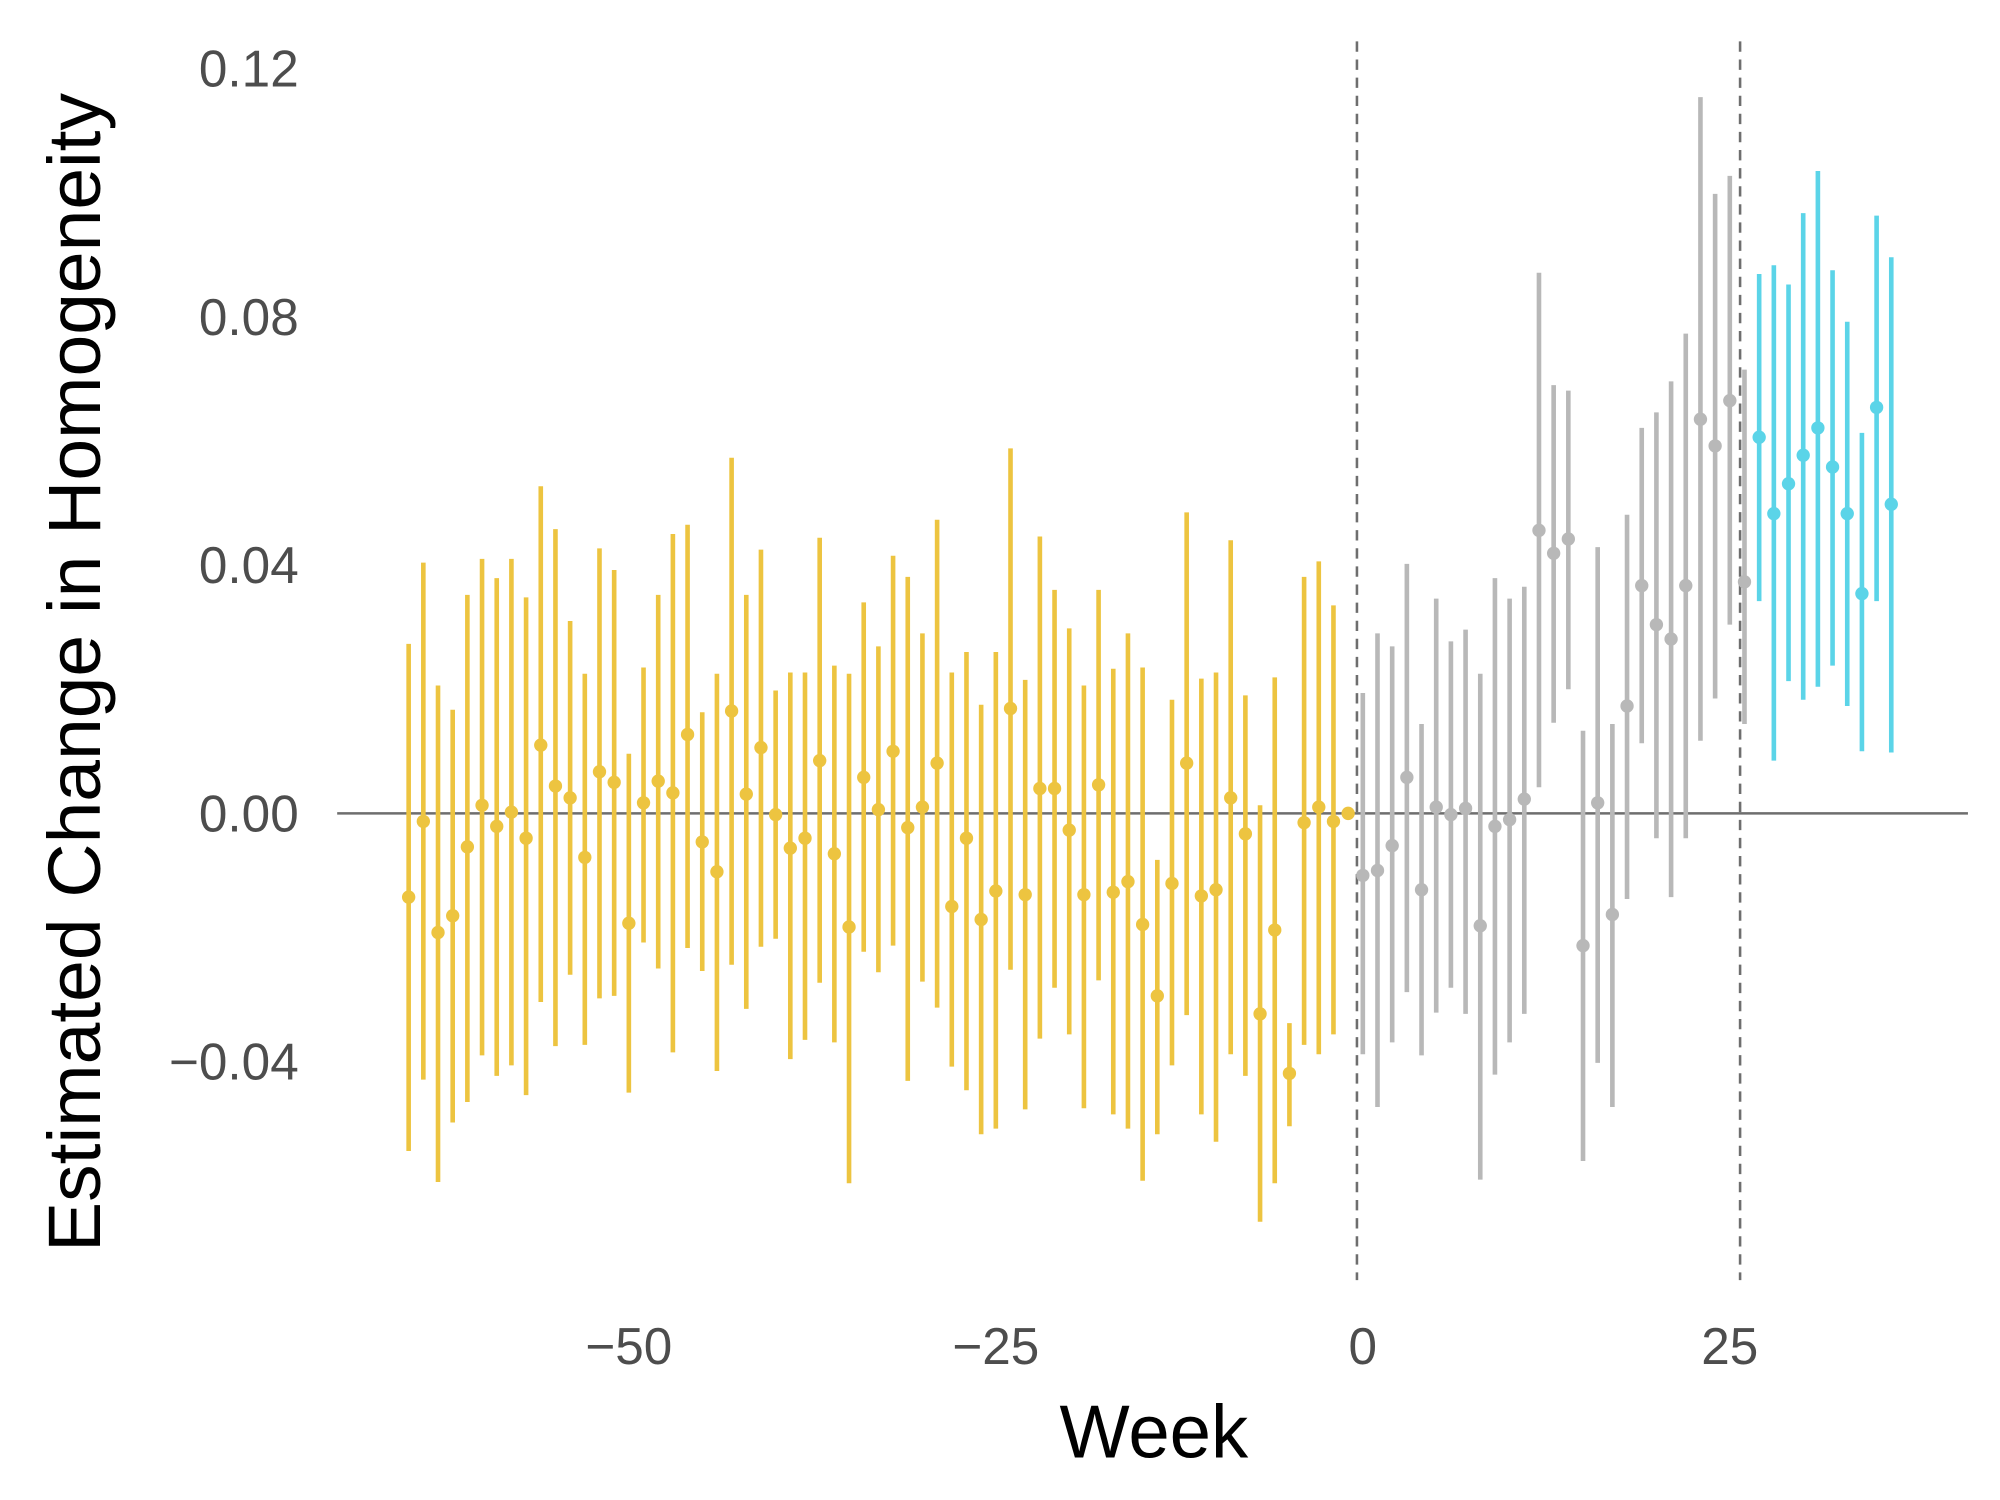 The width and height of the screenshot is (2000, 1500). I want to click on y-tick-label: 0.08, so click(249, 317).